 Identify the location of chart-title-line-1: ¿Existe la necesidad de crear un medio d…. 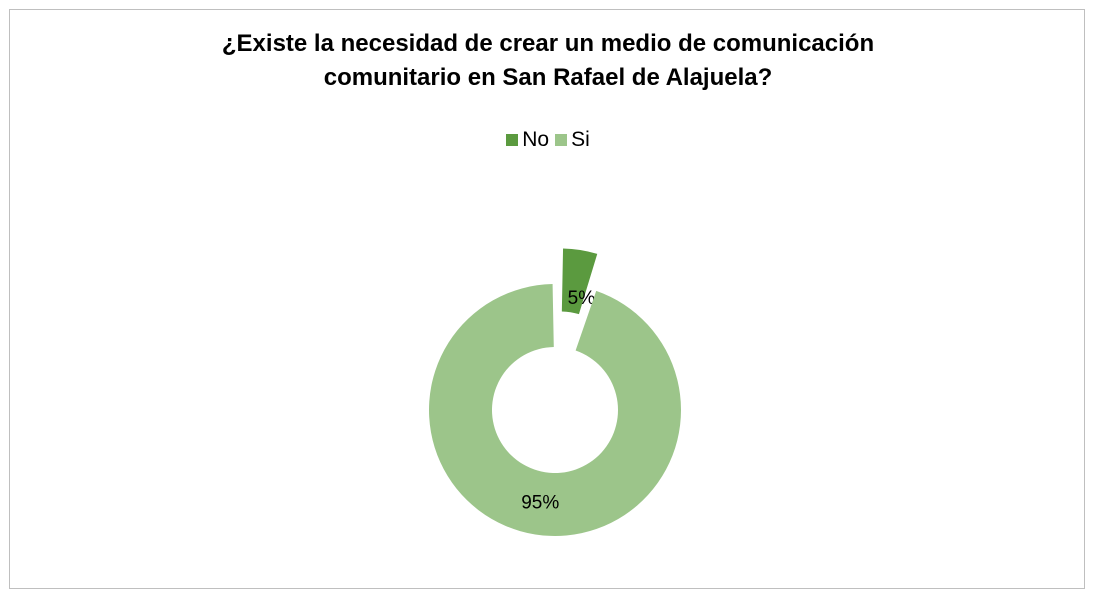
(548, 43).